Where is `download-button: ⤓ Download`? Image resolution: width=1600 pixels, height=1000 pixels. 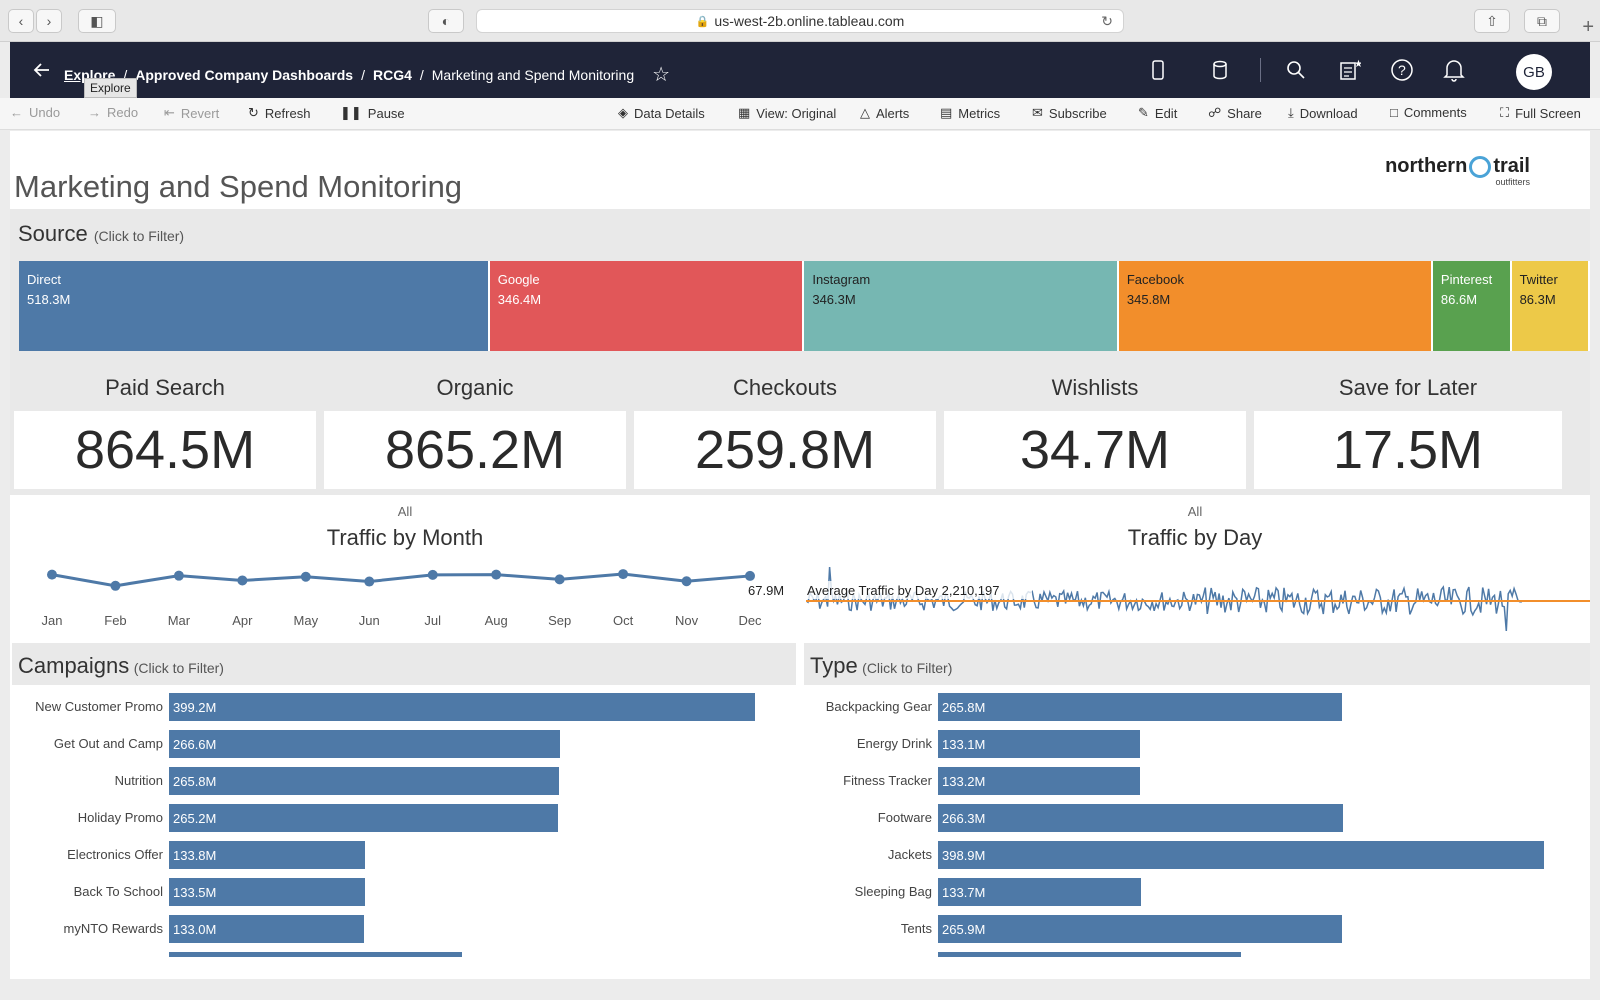
download-button: ⤓ Download is located at coordinates (1323, 113).